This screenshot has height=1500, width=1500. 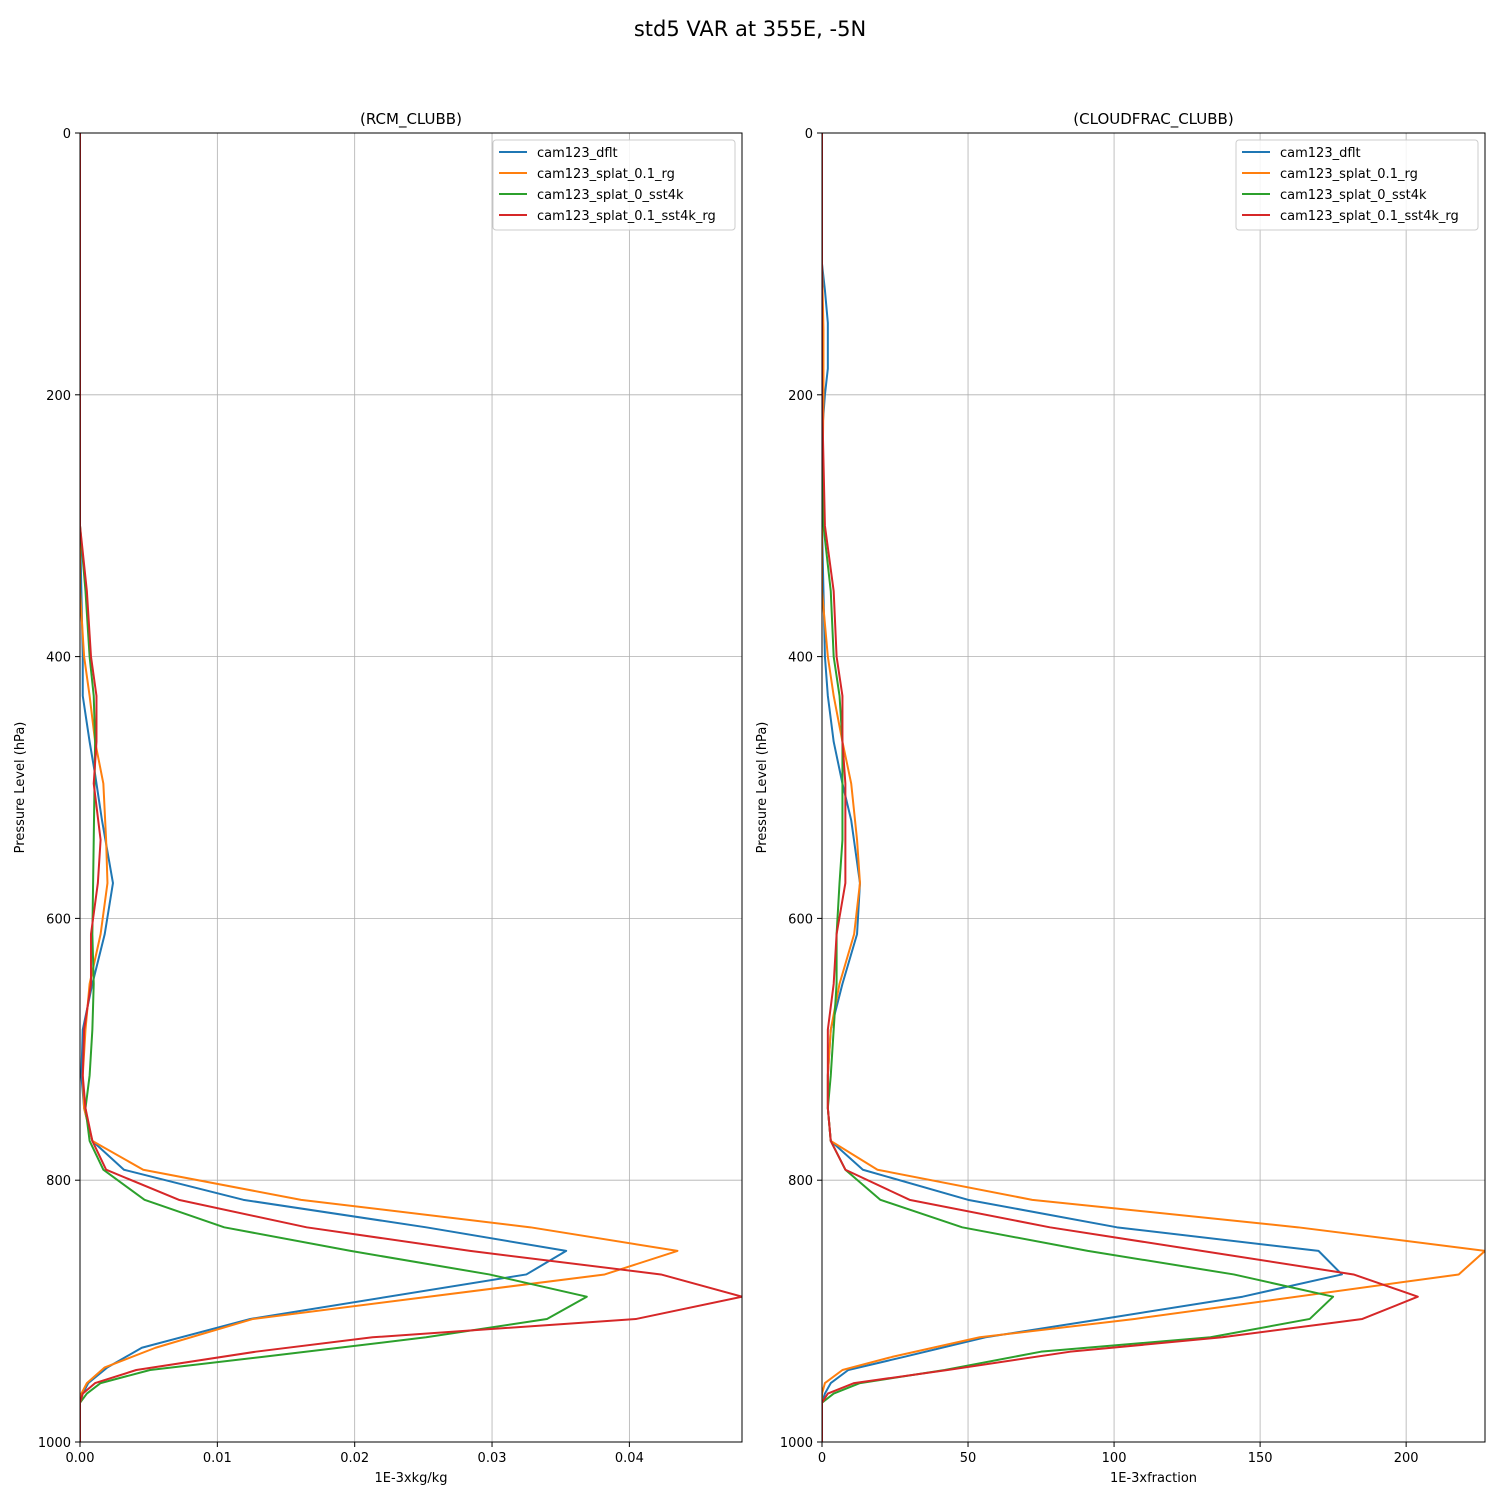 What do you see at coordinates (411, 119) in the screenshot?
I see `panel-title: (RCM_CLUBB)` at bounding box center [411, 119].